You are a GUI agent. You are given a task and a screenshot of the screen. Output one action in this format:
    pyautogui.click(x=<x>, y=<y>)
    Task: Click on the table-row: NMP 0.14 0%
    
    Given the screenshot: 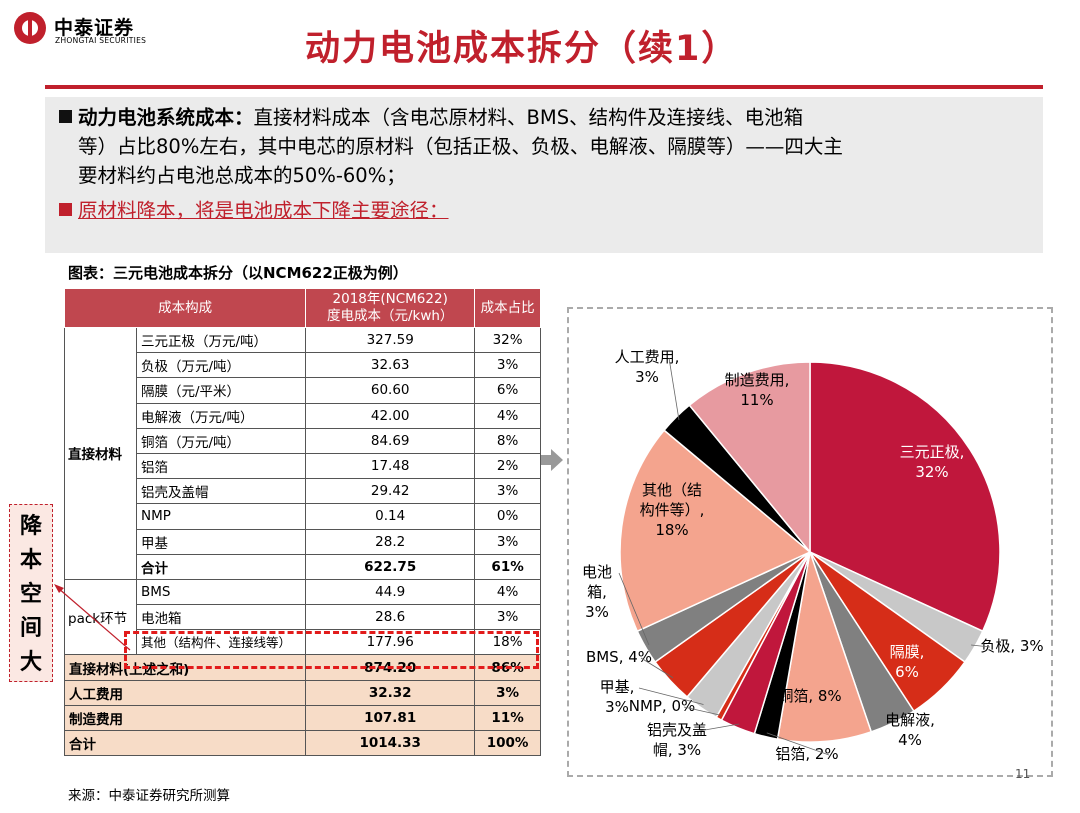 What is the action you would take?
    pyautogui.click(x=303, y=516)
    